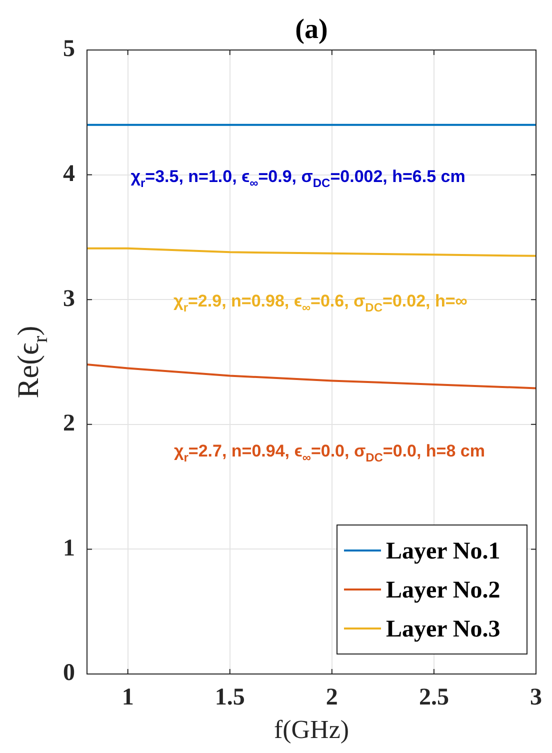 Image resolution: width=552 pixels, height=753 pixels. What do you see at coordinates (443, 551) in the screenshot?
I see `legend-label: Layer No.1` at bounding box center [443, 551].